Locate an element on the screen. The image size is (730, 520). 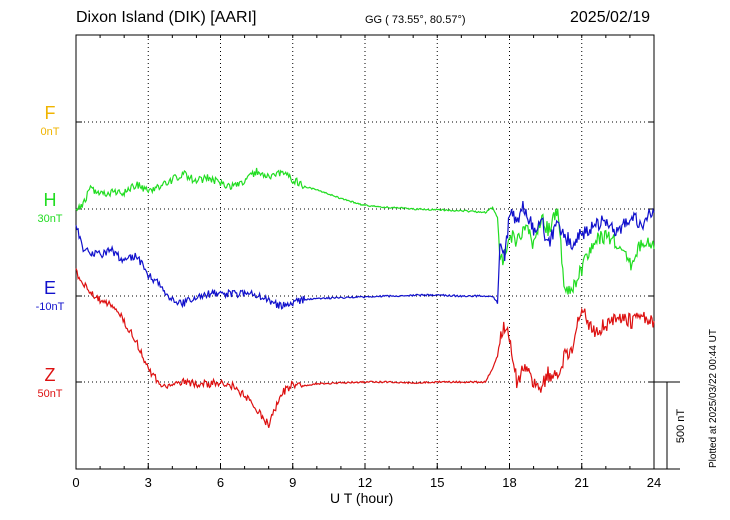
channel-label-f: F 0nT is located at coordinates (50, 120).